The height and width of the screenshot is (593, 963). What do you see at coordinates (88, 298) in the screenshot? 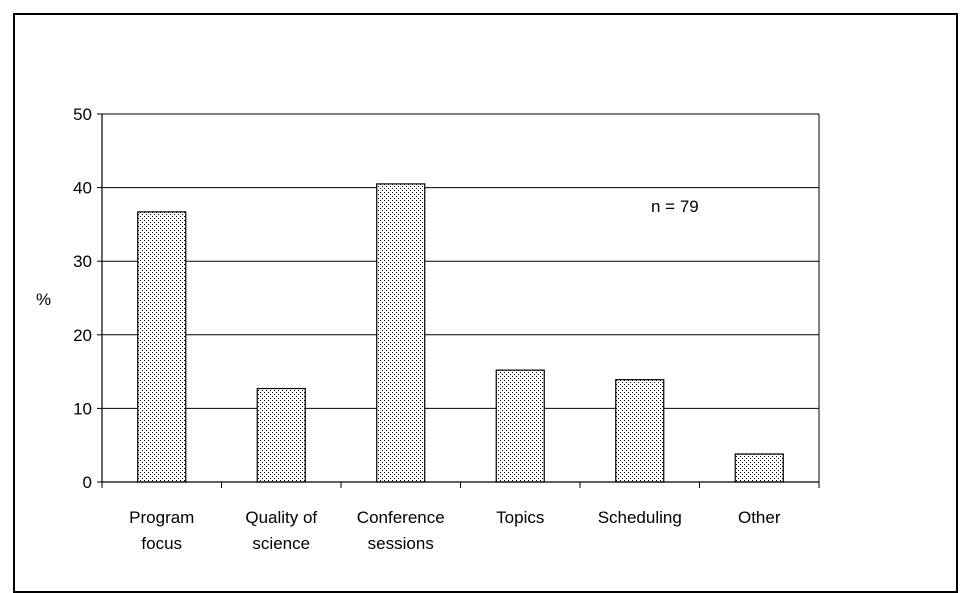
I see `y-axis: 0 10 20 30 40 50` at bounding box center [88, 298].